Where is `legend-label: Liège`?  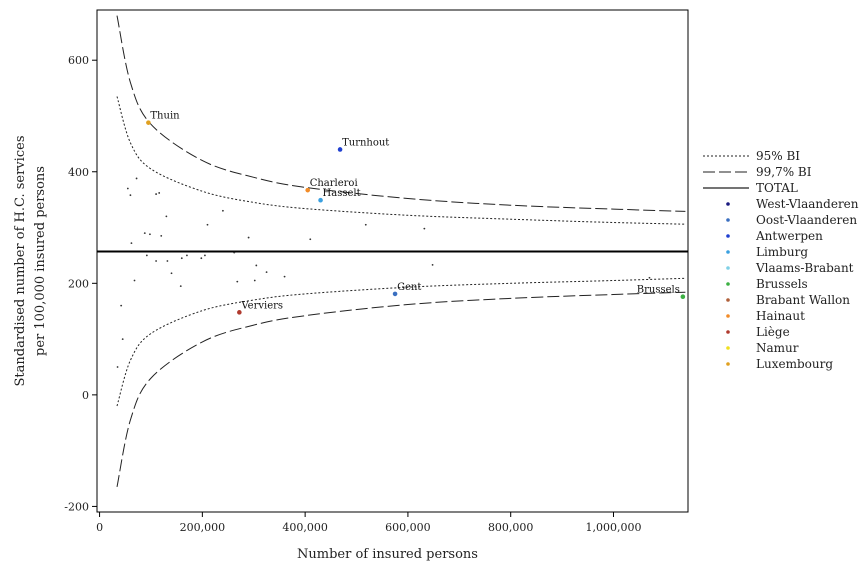
legend-label: Liège is located at coordinates (773, 332).